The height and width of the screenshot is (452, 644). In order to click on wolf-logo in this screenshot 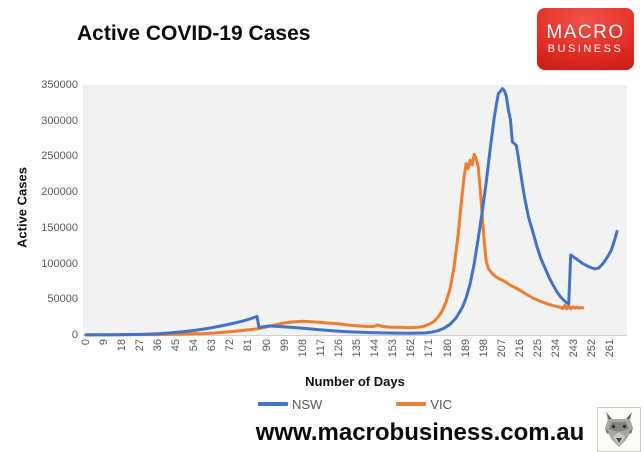, I will do `click(619, 429)`.